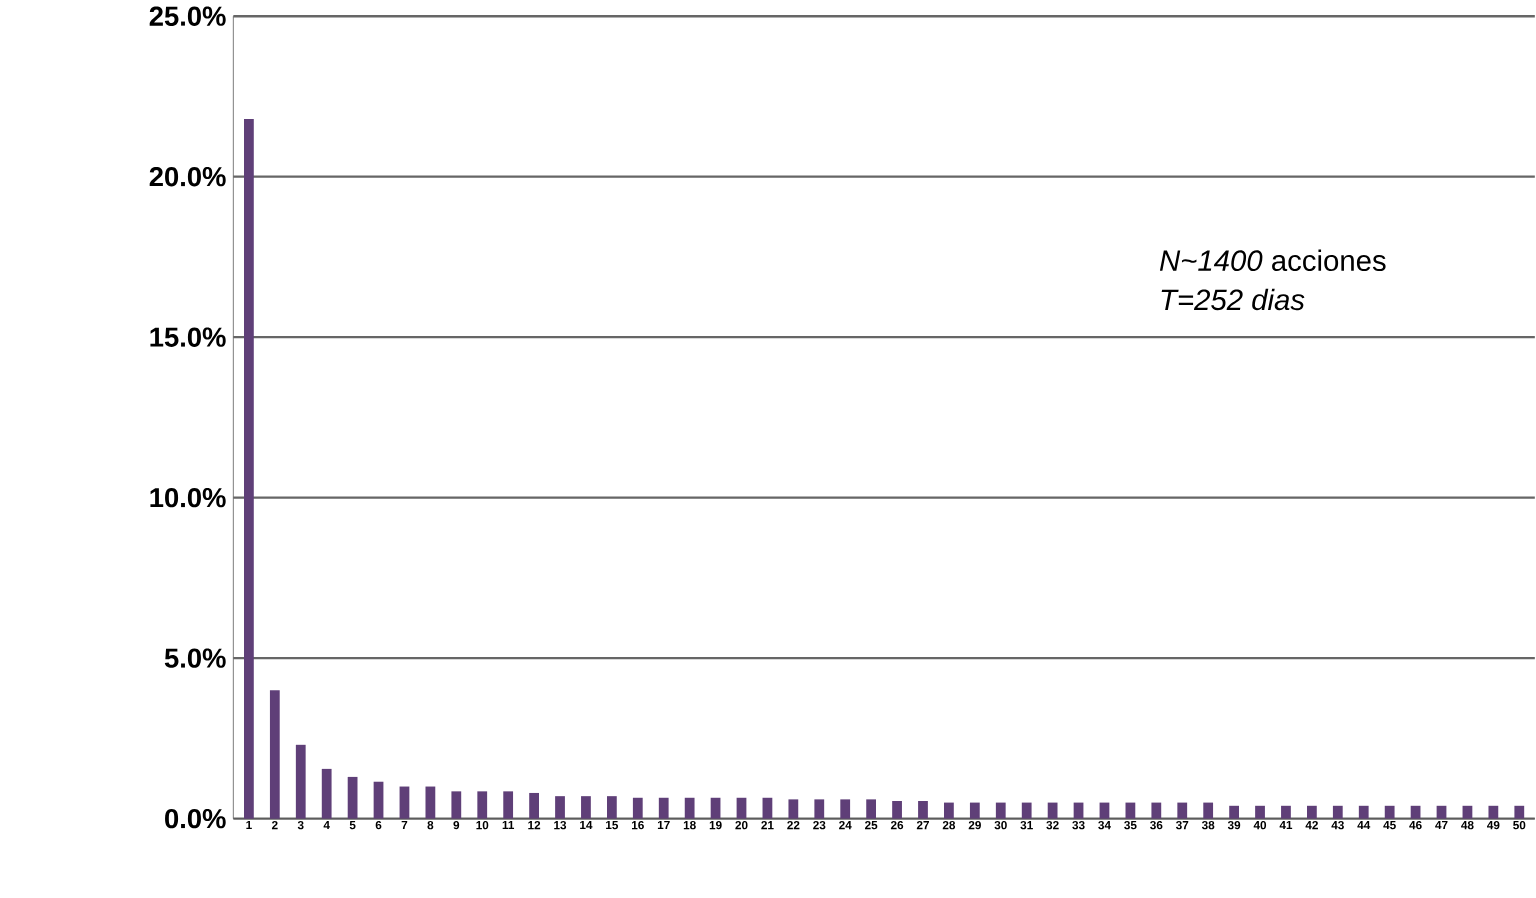 The image size is (1536, 898). I want to click on y-tick-label: 25.0%, so click(187, 16).